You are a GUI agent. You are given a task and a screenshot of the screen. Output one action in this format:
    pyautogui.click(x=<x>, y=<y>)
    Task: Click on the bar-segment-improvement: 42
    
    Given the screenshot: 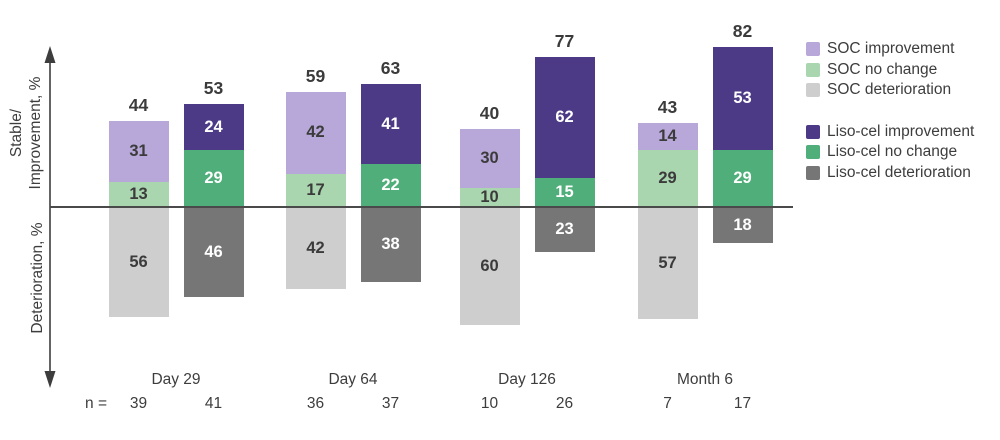 What is the action you would take?
    pyautogui.click(x=315, y=132)
    